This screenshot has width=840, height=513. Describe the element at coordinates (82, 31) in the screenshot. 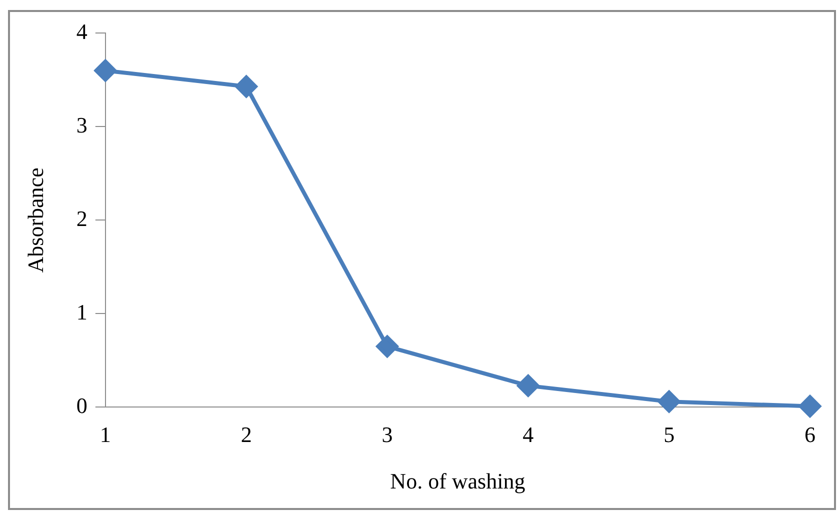

I see `y-tick-label: 4` at that location.